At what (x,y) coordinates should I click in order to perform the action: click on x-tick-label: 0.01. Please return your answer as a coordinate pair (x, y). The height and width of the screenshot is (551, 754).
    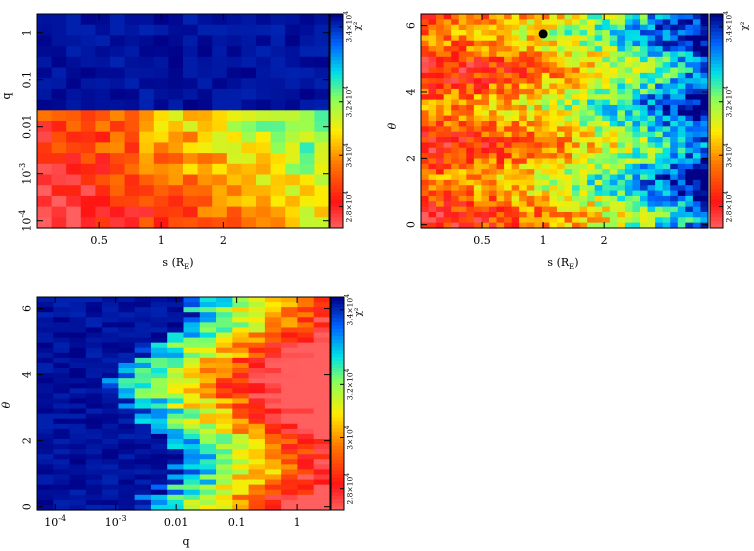
    Looking at the image, I should click on (176, 522).